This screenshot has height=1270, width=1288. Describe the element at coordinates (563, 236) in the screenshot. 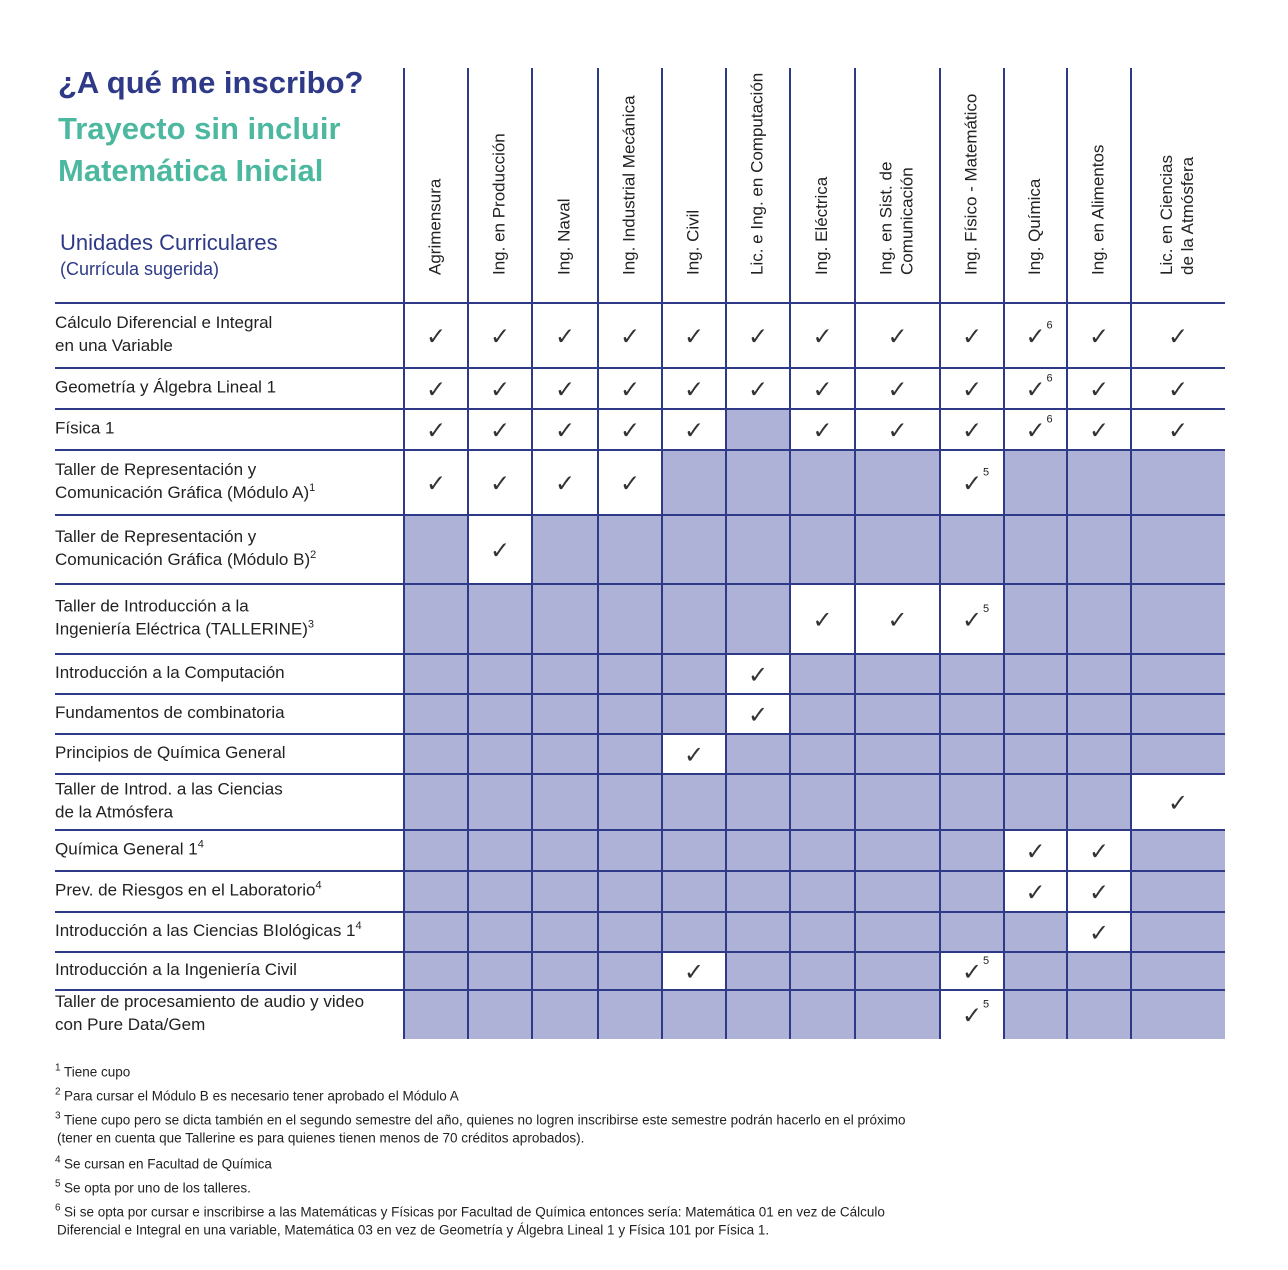

I see `column-header: Ing. Naval` at that location.